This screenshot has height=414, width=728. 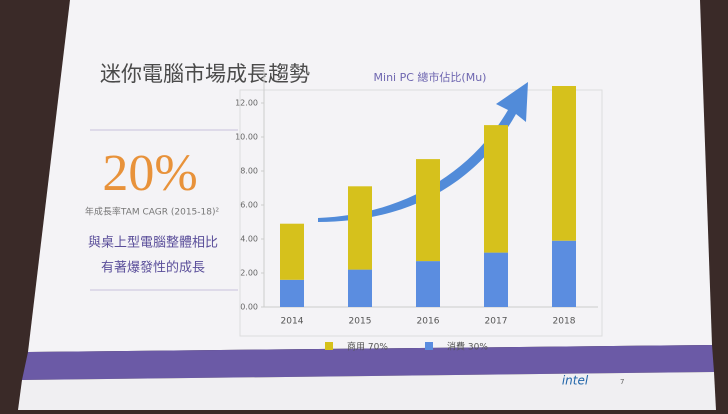 What do you see at coordinates (205, 74) in the screenshot?
I see `slide-title: 迷你電腦市場成長趨勢` at bounding box center [205, 74].